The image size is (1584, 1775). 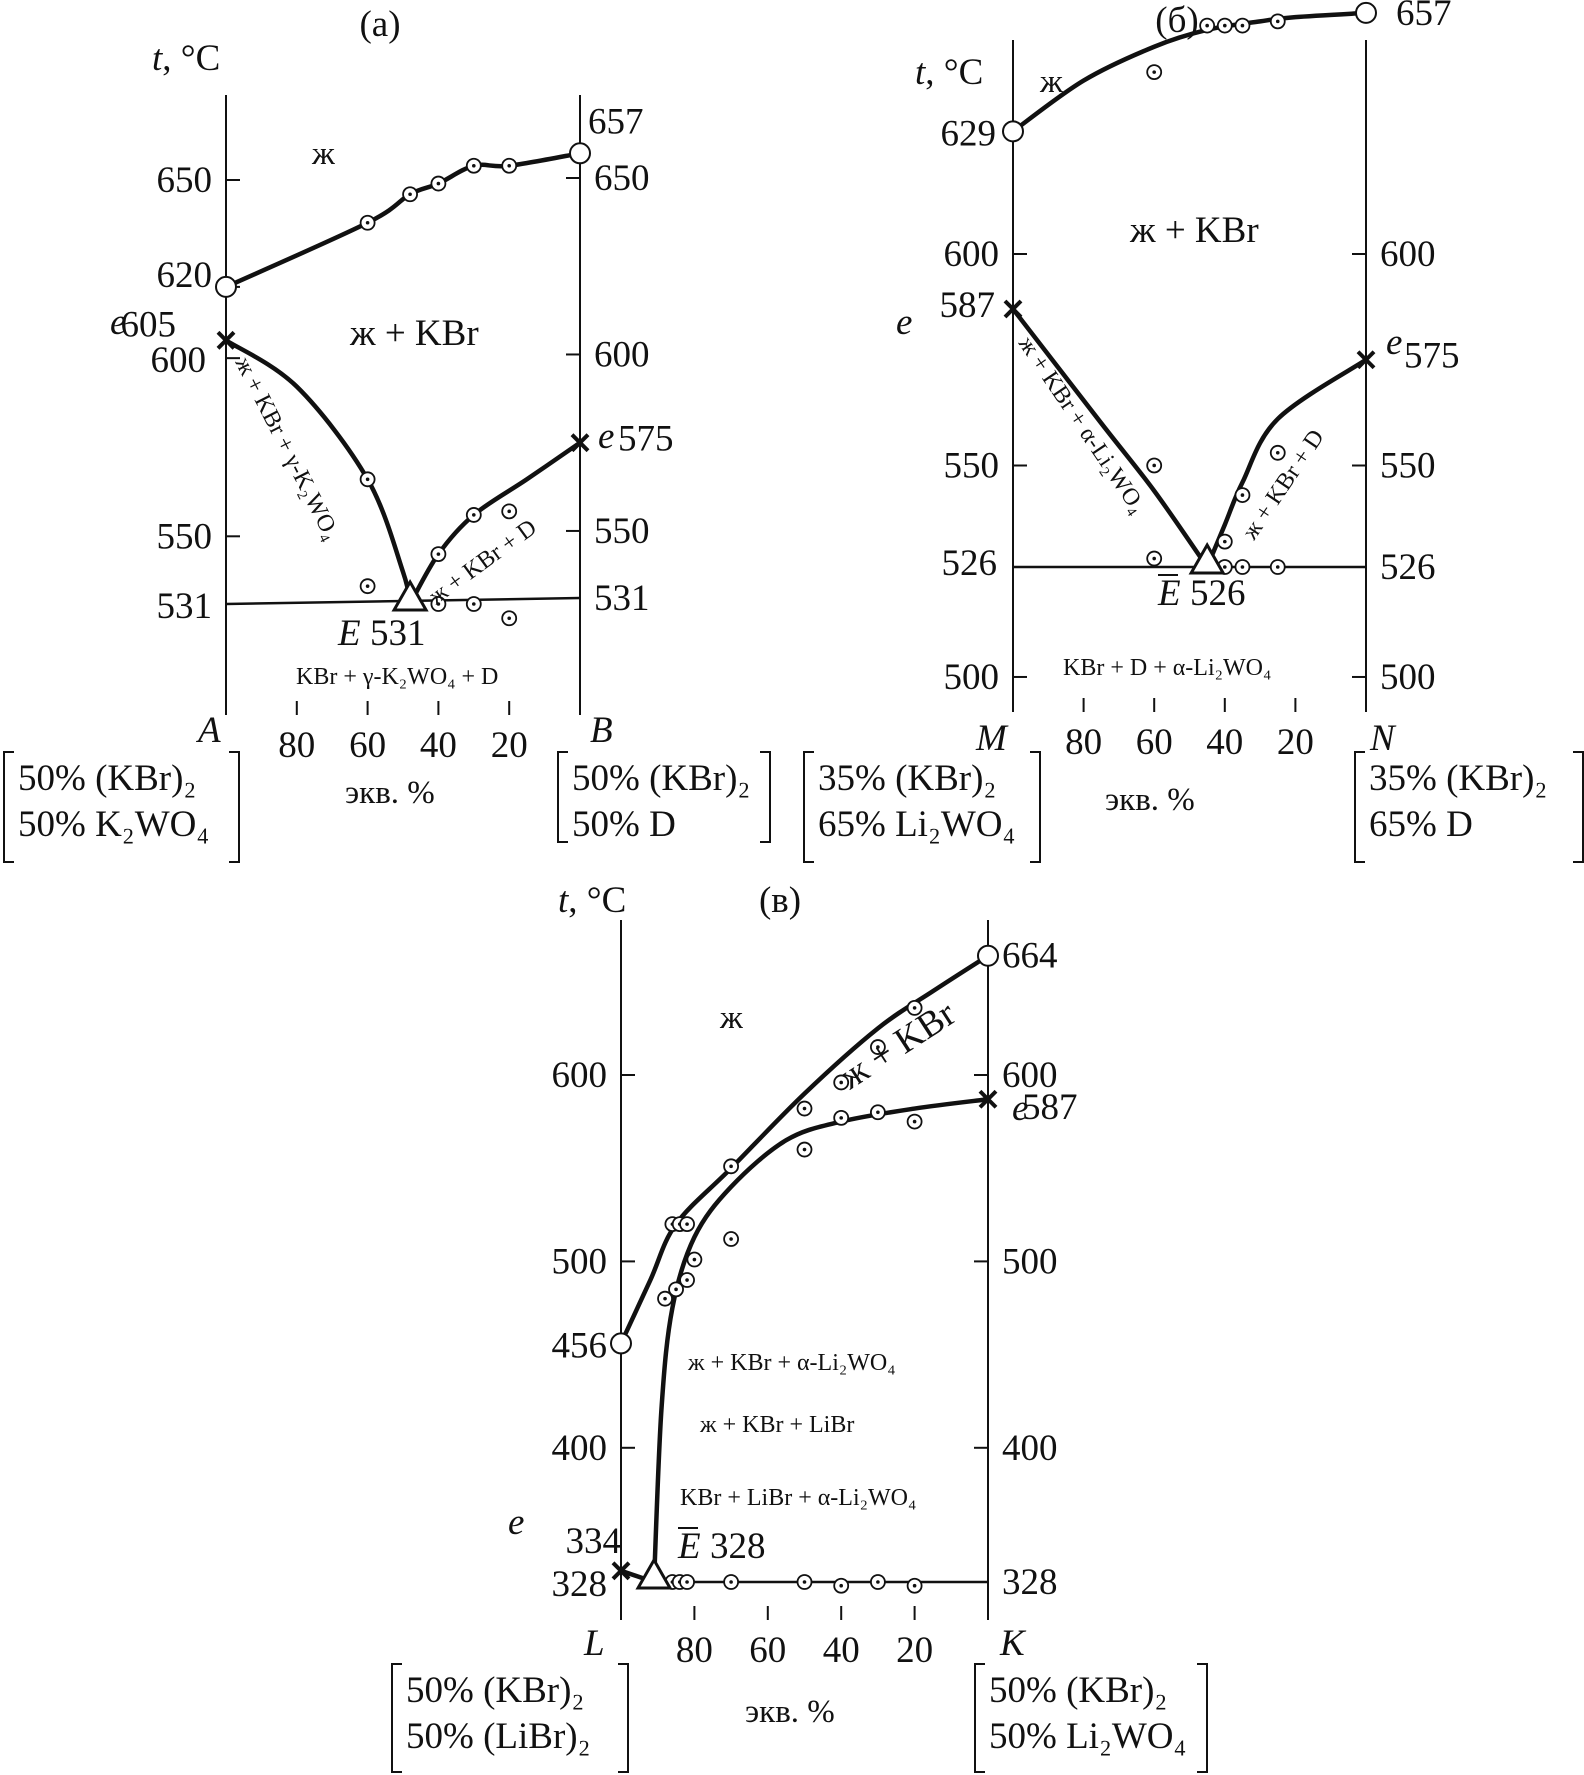 I want to click on x-tick-label: 80, so click(x=694, y=1650).